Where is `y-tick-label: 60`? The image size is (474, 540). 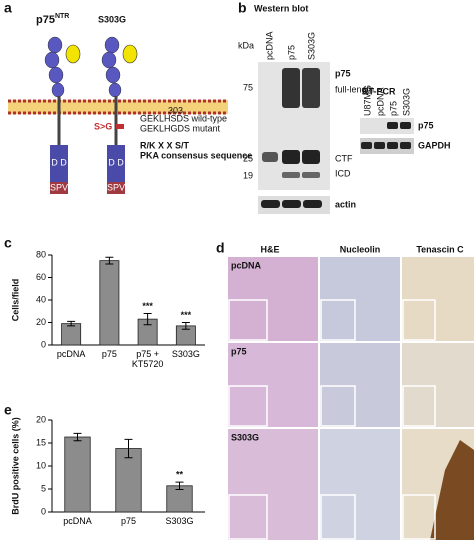
y-tick-label: 60 is located at coordinates (41, 277).